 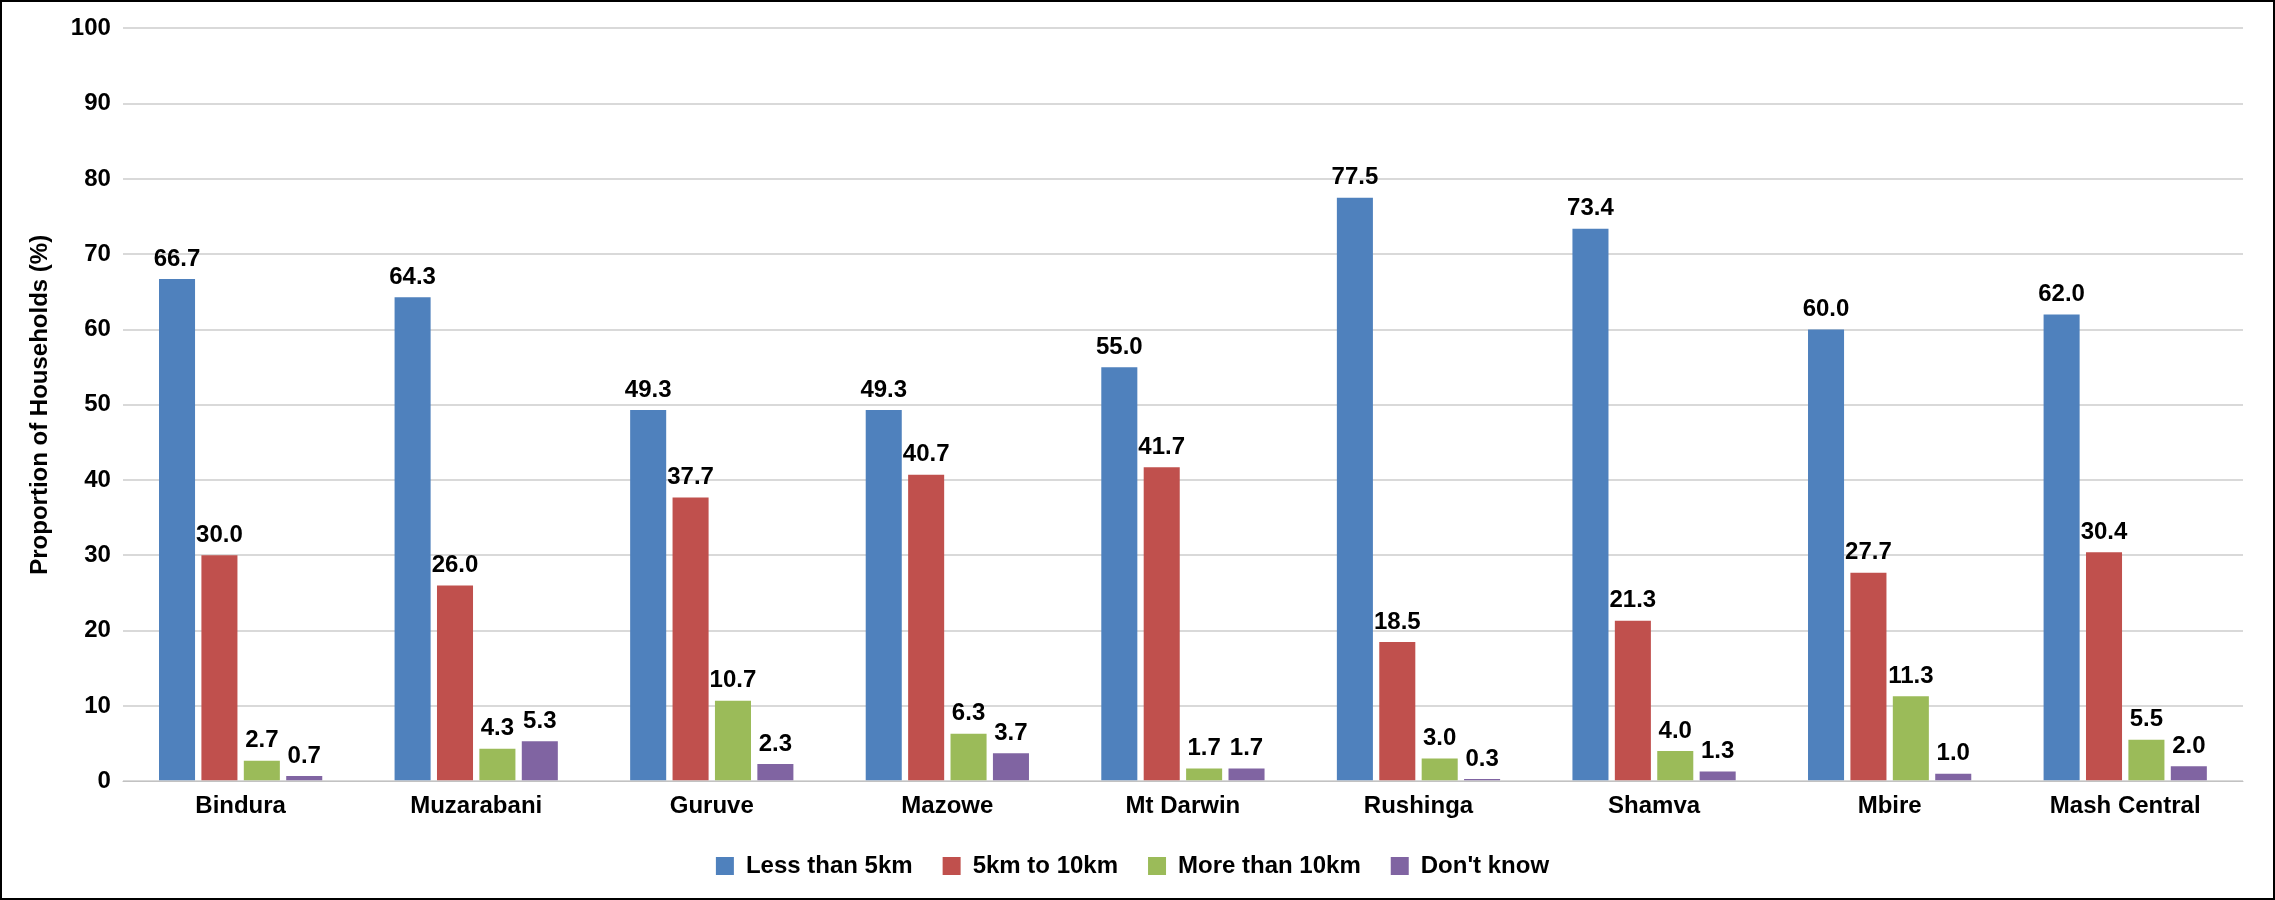 I want to click on data-label: 0.7, so click(x=304, y=754).